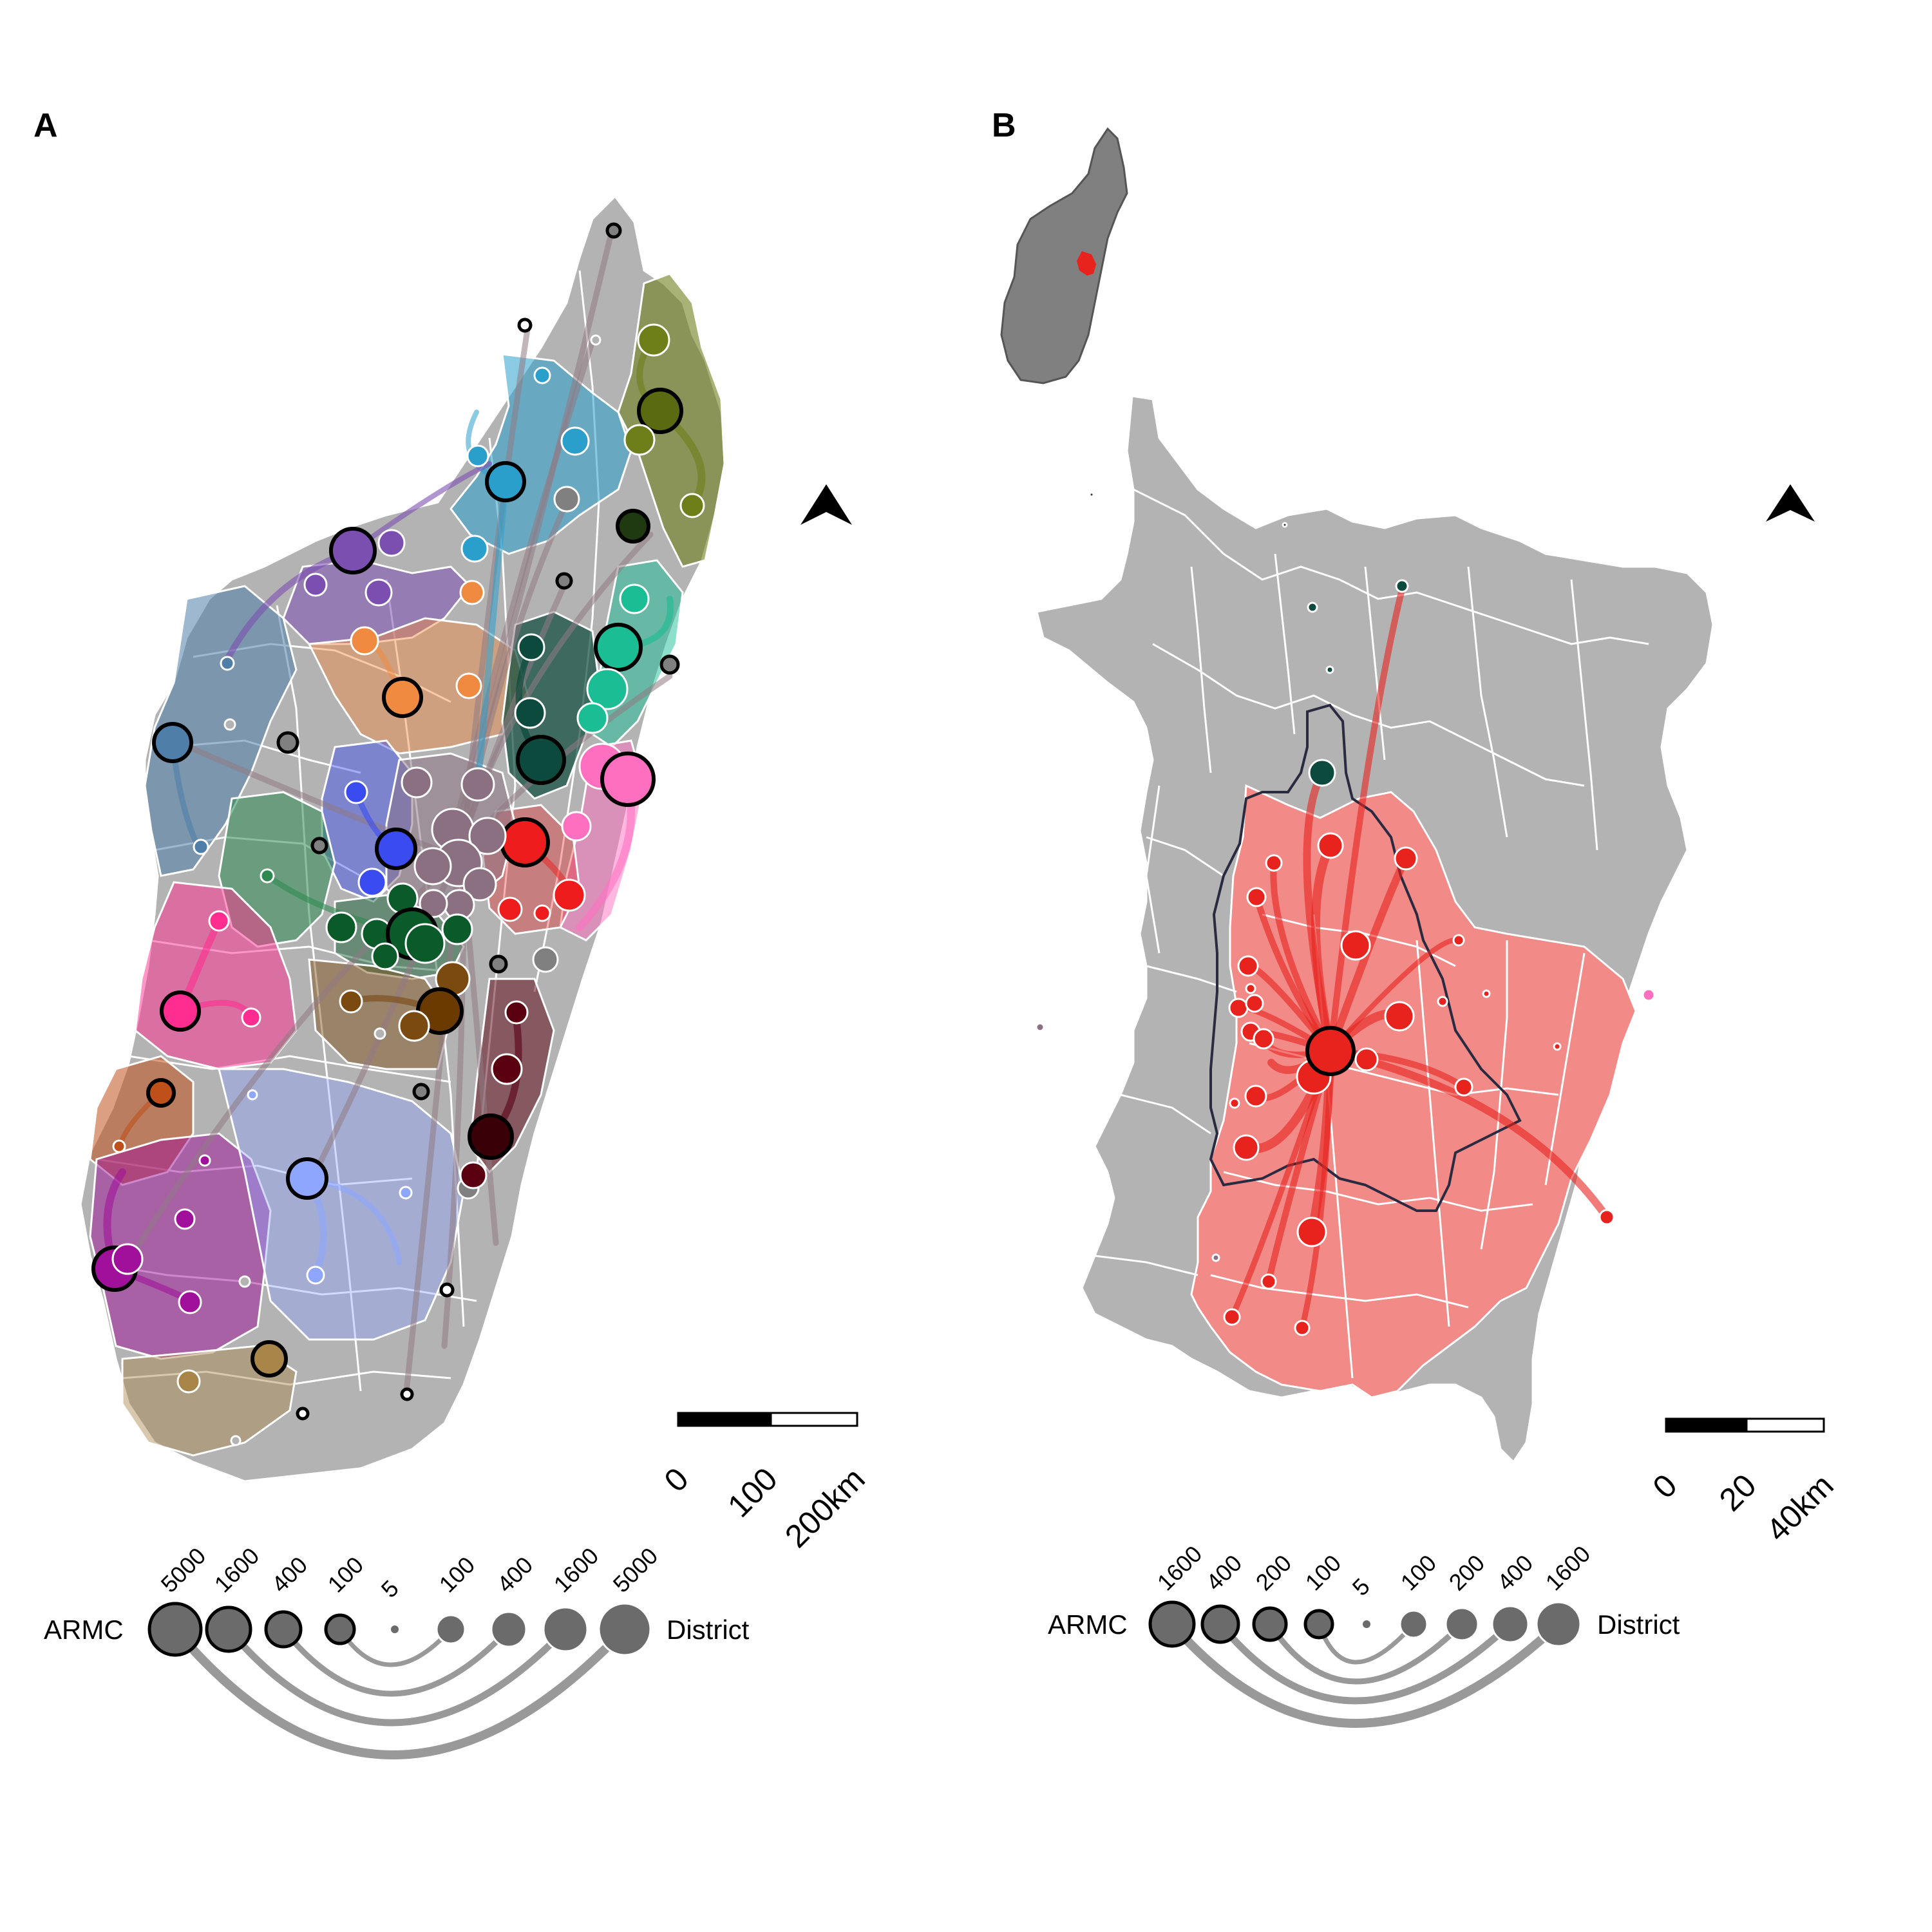 This screenshot has height=1932, width=1932. Describe the element at coordinates (1004, 125) in the screenshot. I see `panel-b-letter: B` at that location.